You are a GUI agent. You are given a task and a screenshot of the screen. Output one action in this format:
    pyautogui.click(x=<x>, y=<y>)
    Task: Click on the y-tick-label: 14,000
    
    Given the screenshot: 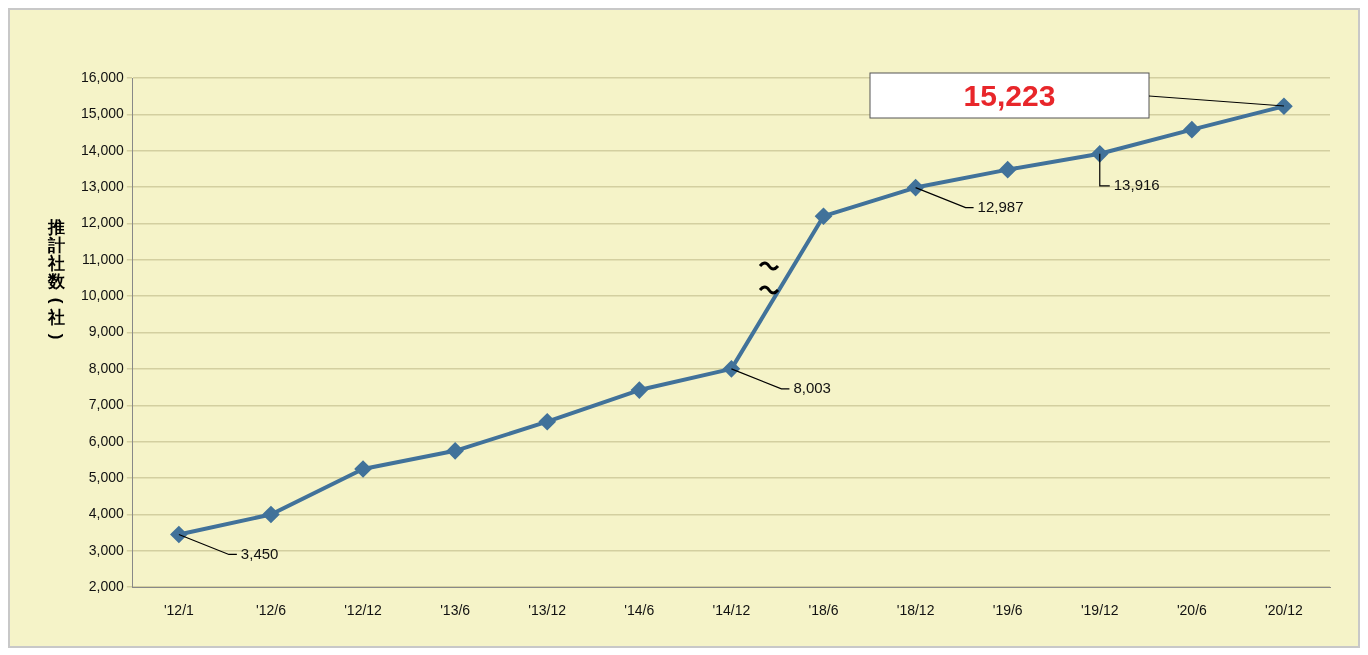 What is the action you would take?
    pyautogui.click(x=102, y=149)
    